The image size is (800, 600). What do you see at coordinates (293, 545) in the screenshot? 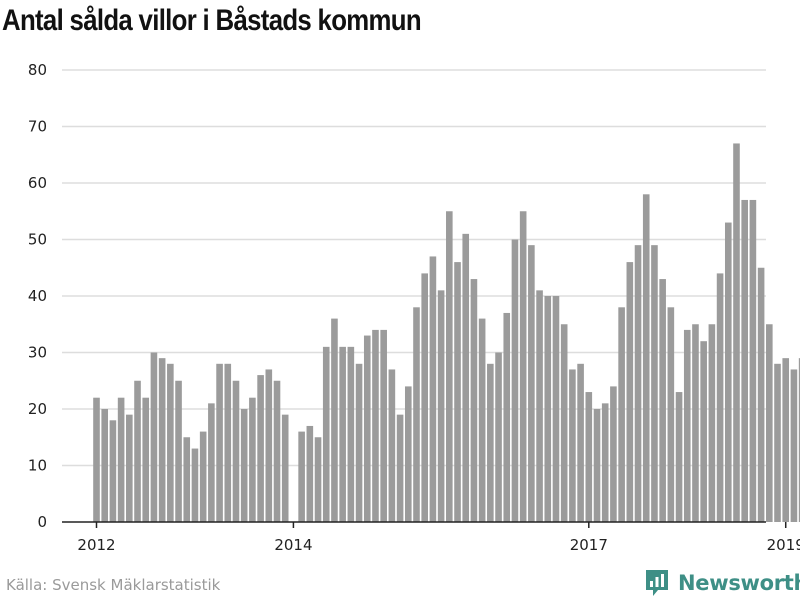
I see `x-tick-label: 2014` at bounding box center [293, 545].